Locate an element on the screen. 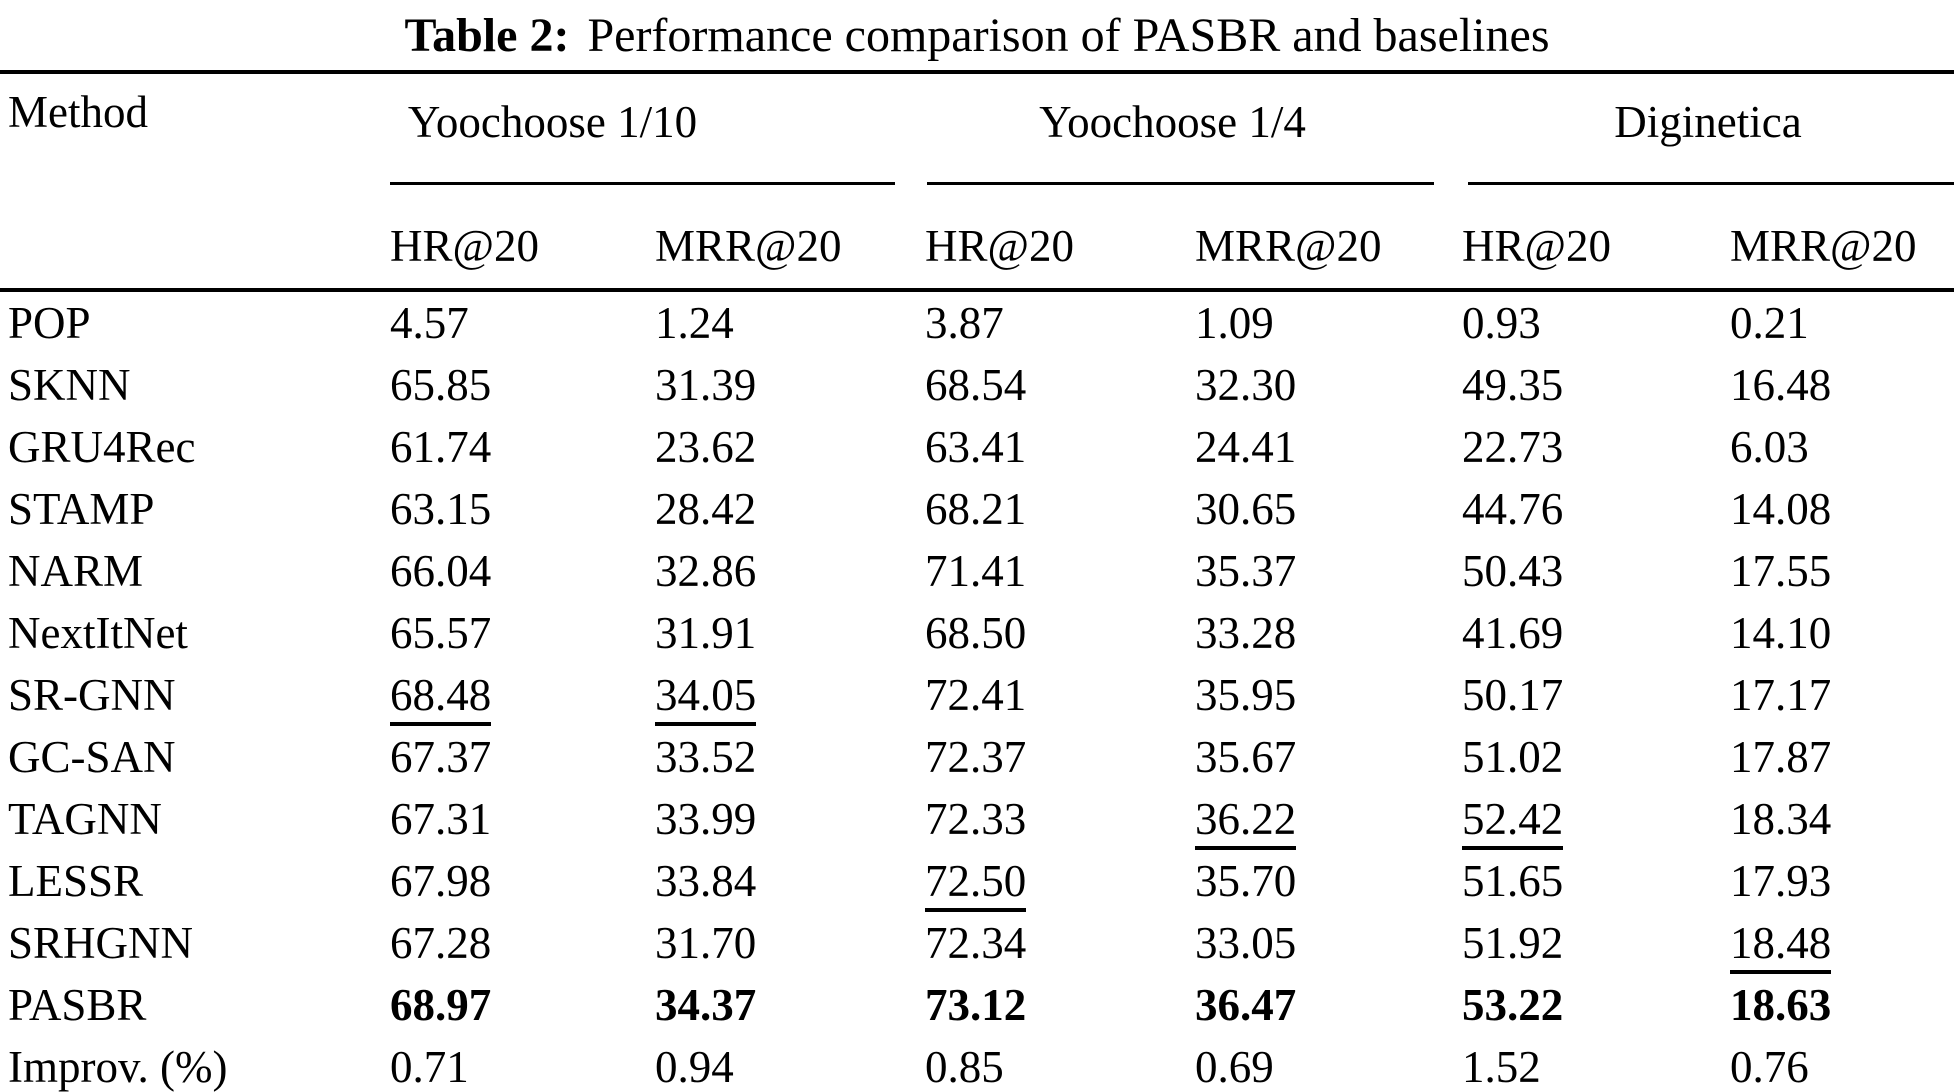 The image size is (1954, 1092). metric-value: 31.91 is located at coordinates (706, 633).